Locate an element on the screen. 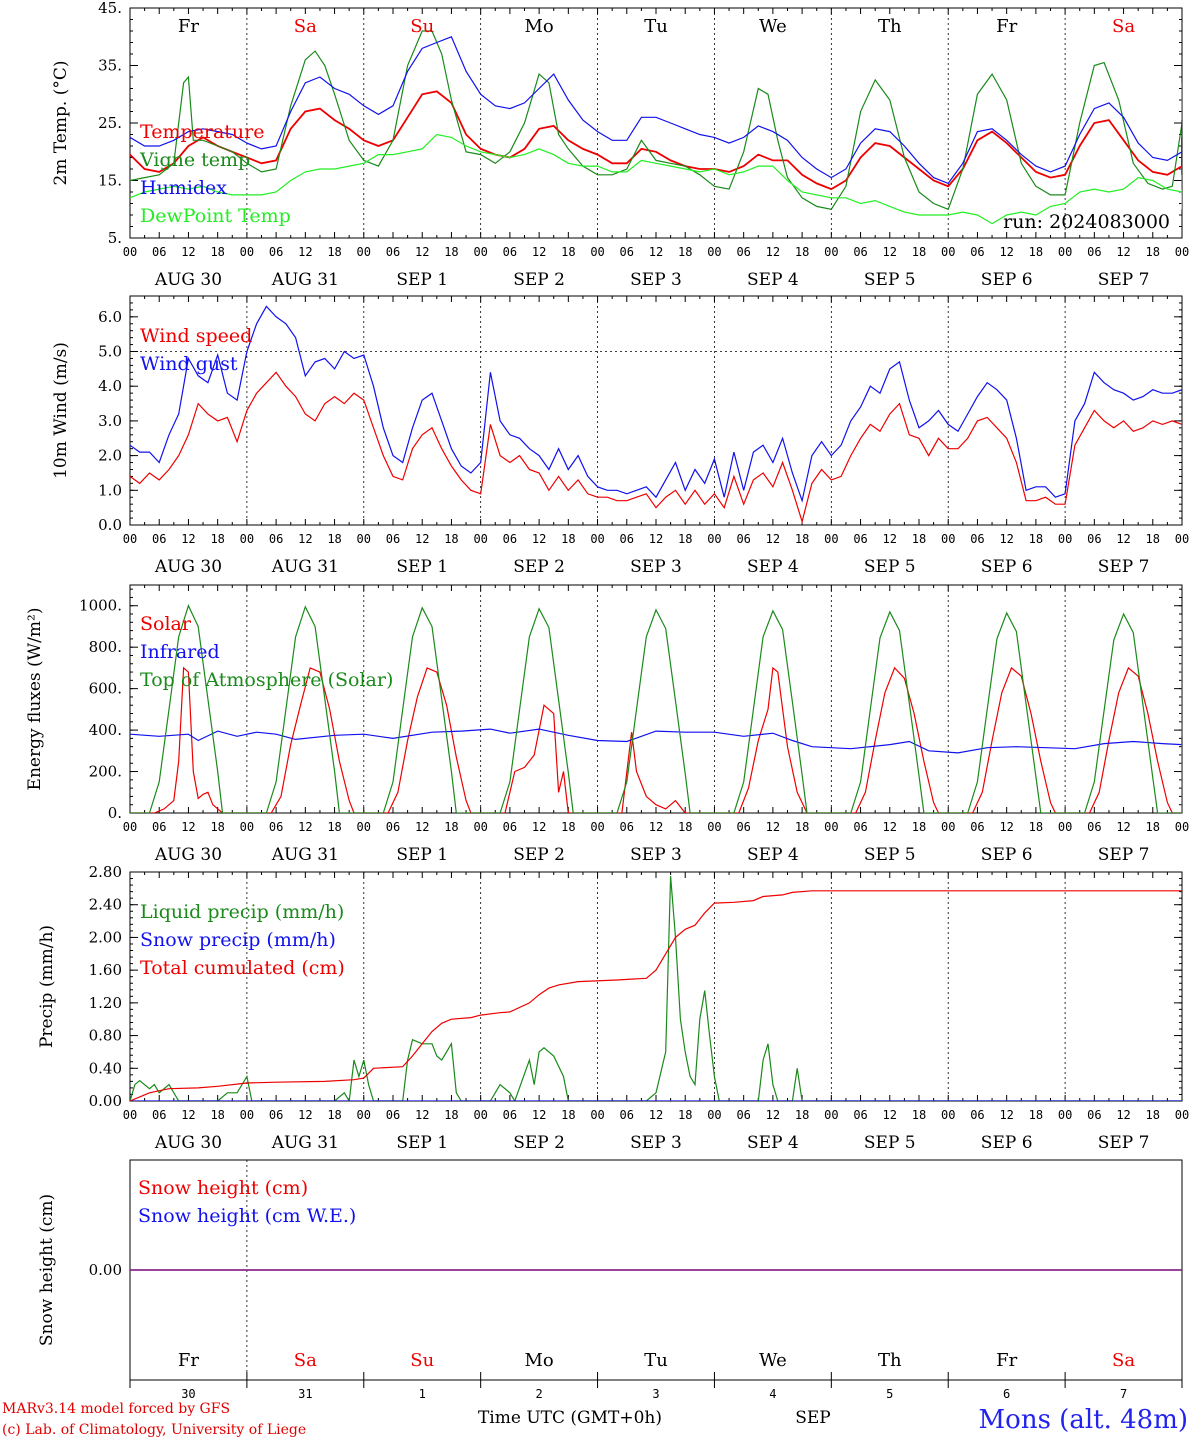 Image resolution: width=1194 pixels, height=1440 pixels. bottom-day-of-week: We is located at coordinates (773, 1360).